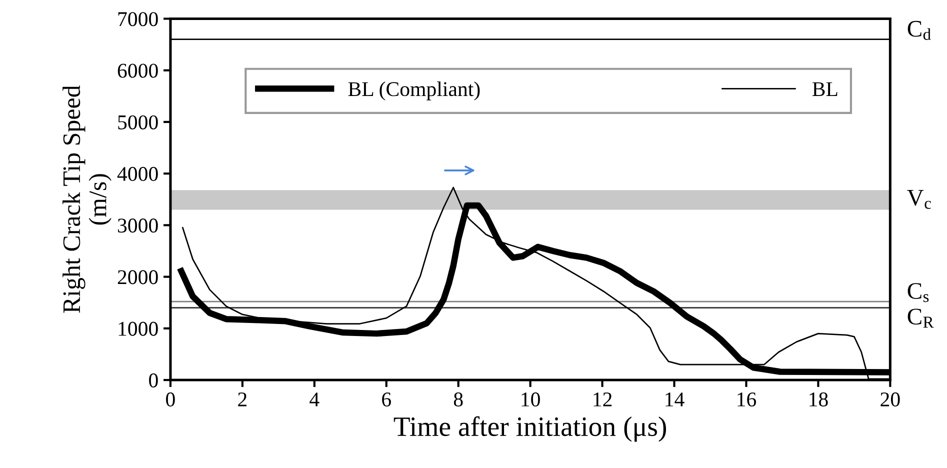  Describe the element at coordinates (386, 399) in the screenshot. I see `x-tick-label: 6` at that location.